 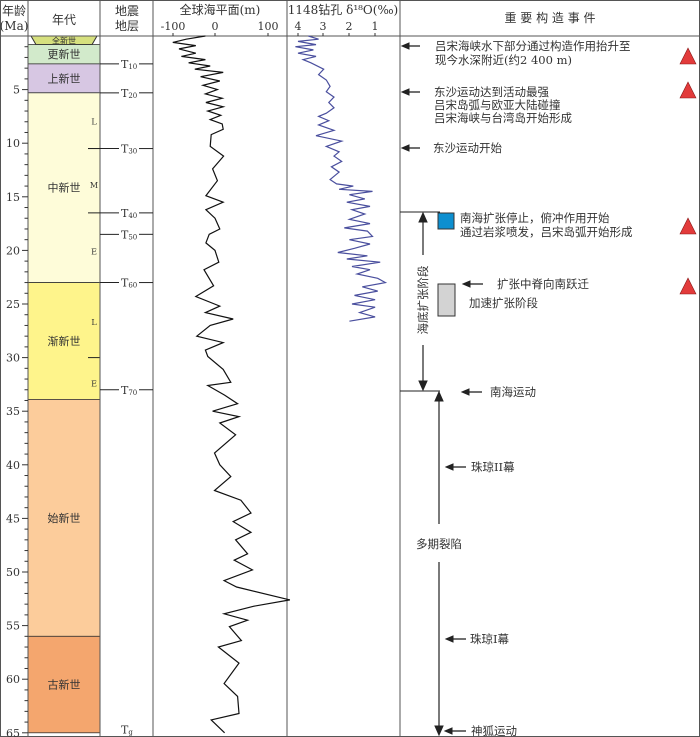 I want to click on epoch-label: 更新世, so click(x=64, y=54).